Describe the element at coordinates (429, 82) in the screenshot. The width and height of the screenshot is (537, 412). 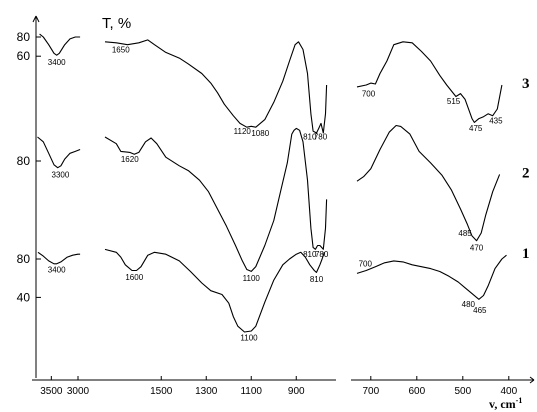
I see `spectrum-3-right` at that location.